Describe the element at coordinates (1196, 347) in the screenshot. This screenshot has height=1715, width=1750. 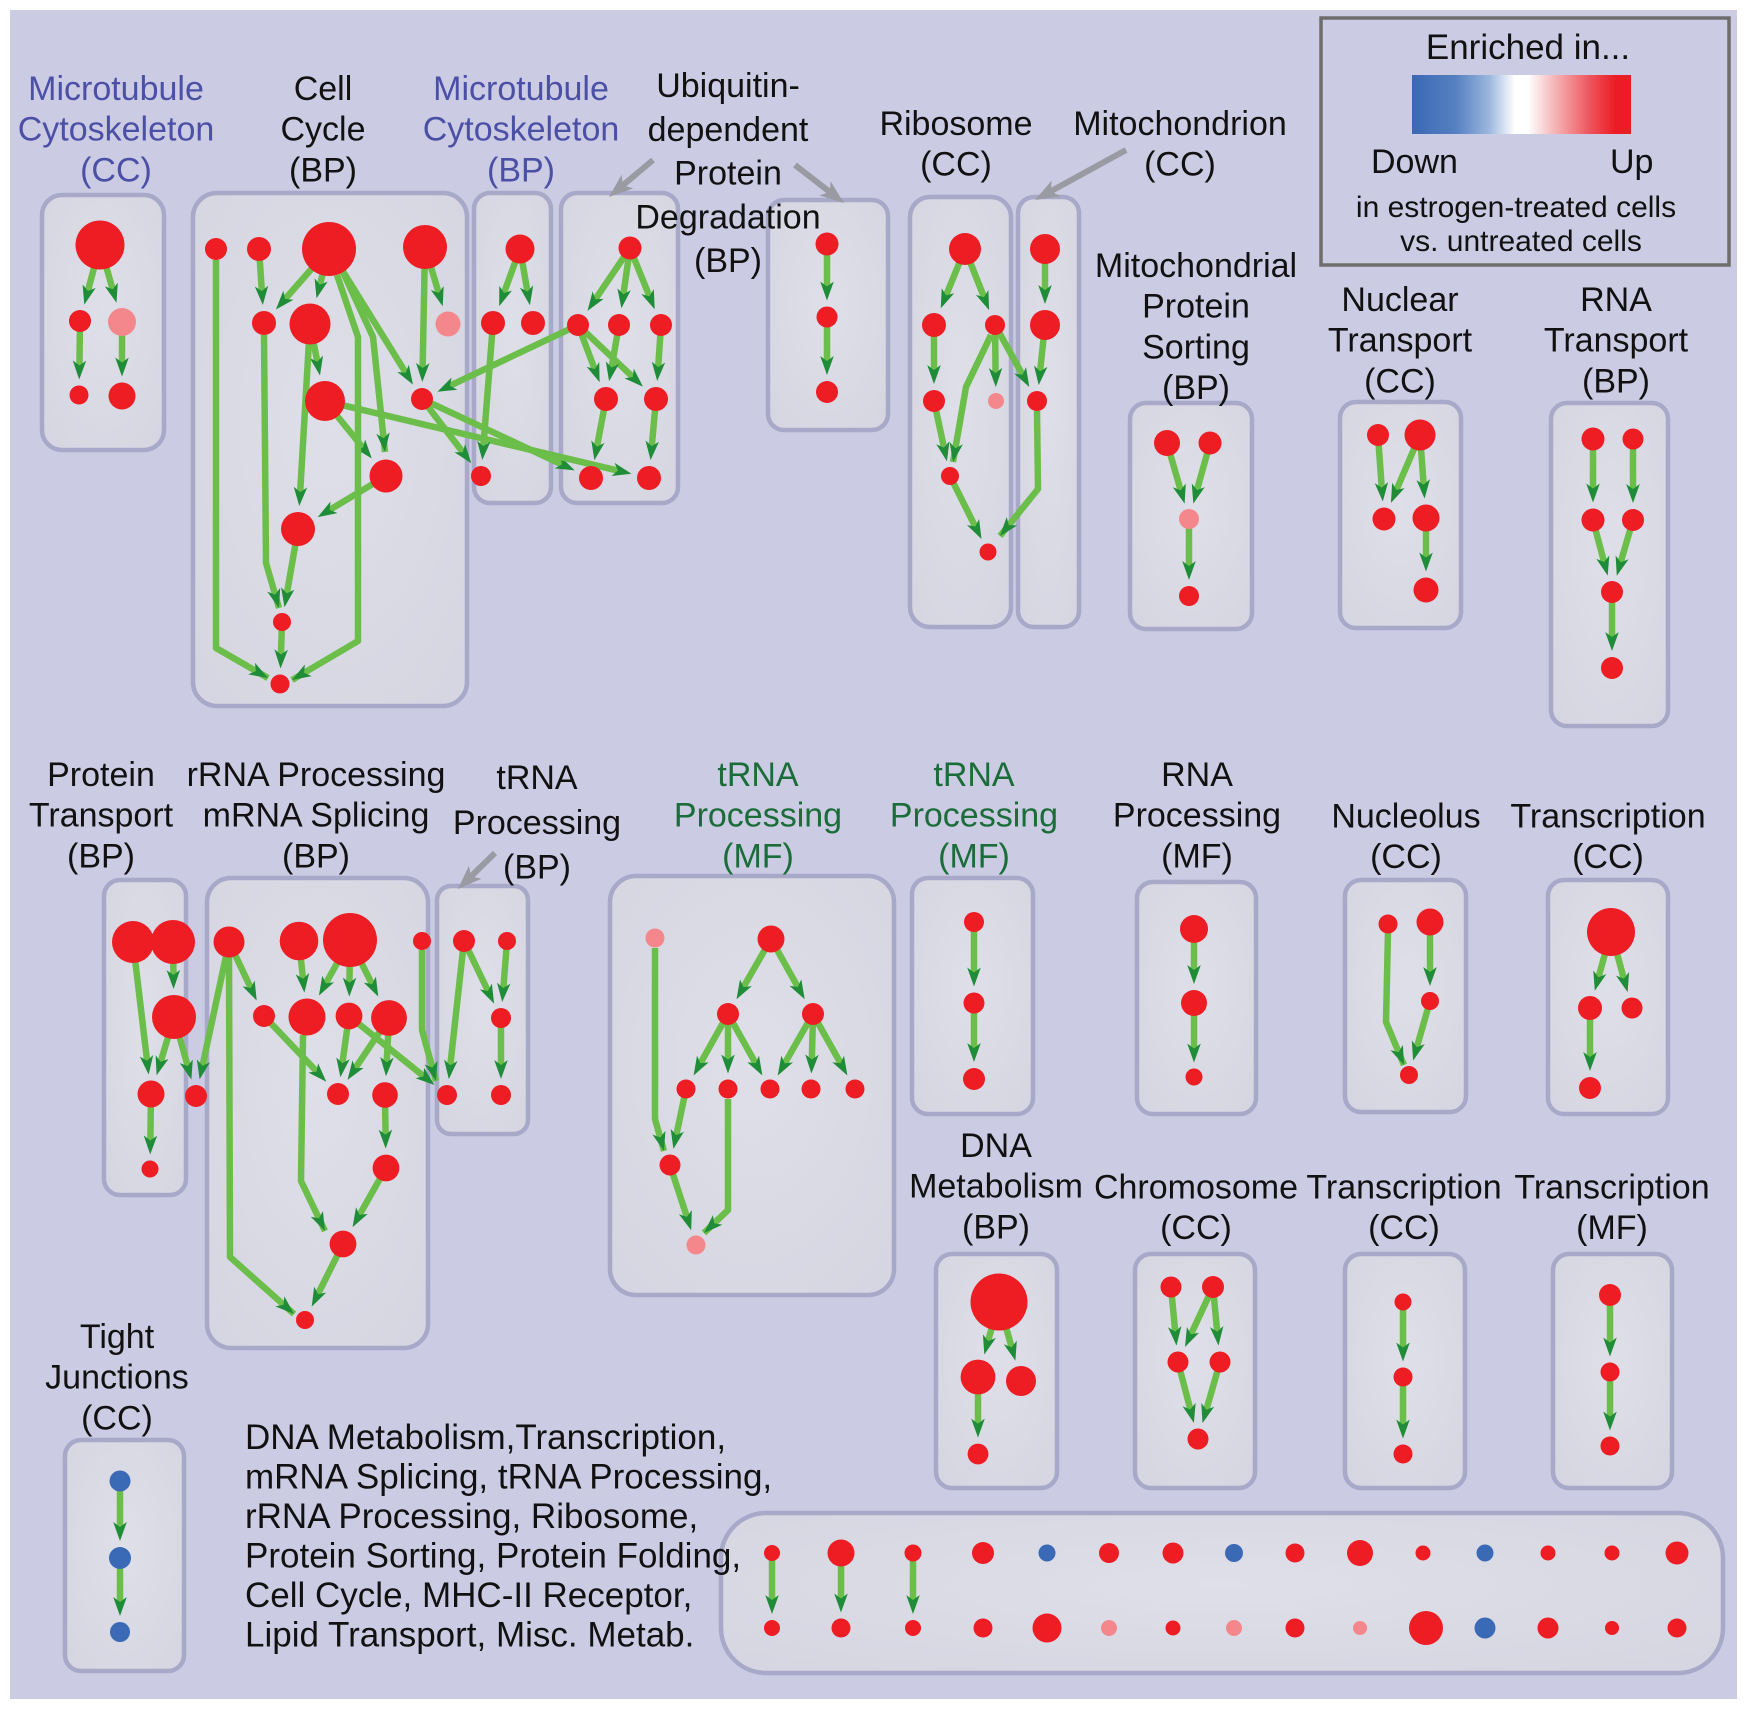
I see `svg-text: Sorting` at that location.